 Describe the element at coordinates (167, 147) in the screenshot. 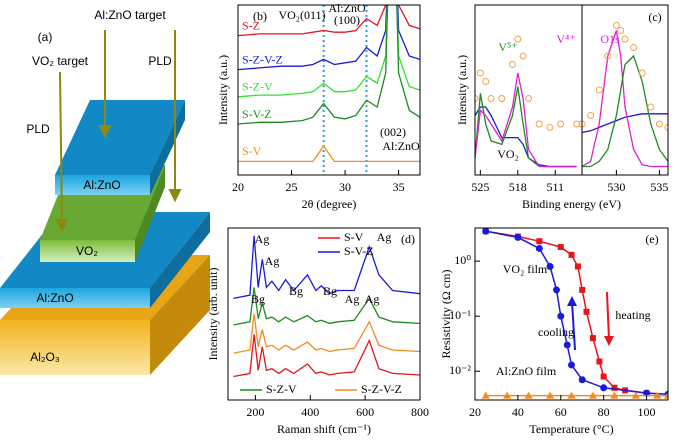

I see `top-layer-side` at that location.